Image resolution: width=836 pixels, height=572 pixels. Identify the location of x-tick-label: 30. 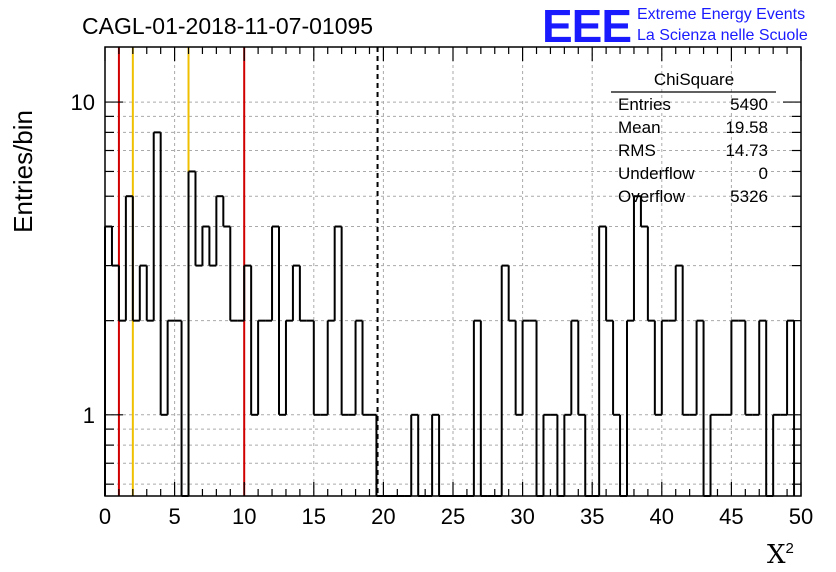
(522, 516).